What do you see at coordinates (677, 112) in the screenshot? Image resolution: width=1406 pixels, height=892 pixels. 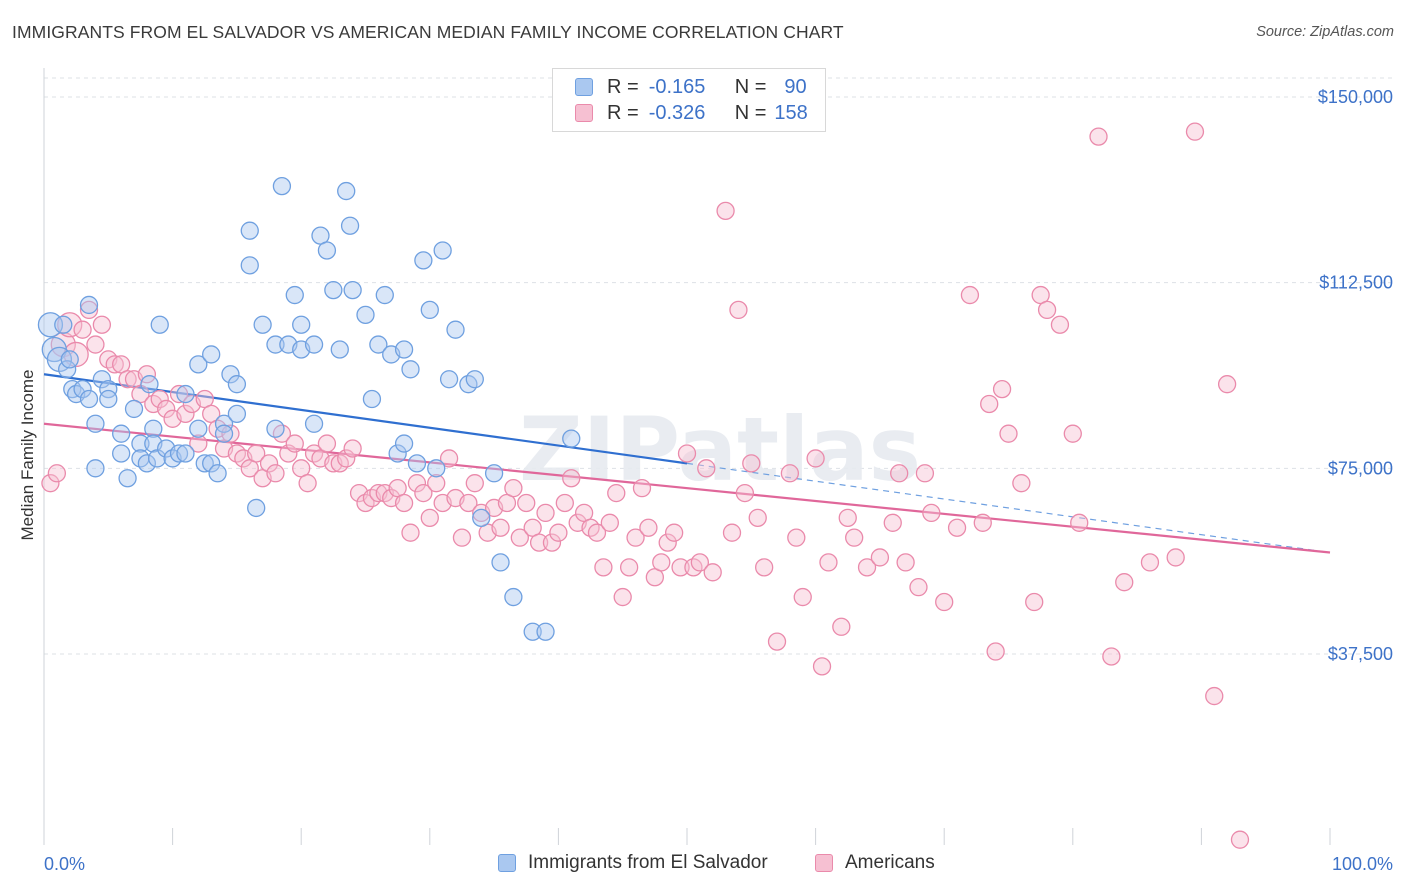 I see `legend-r-value: -0.326` at bounding box center [677, 112].